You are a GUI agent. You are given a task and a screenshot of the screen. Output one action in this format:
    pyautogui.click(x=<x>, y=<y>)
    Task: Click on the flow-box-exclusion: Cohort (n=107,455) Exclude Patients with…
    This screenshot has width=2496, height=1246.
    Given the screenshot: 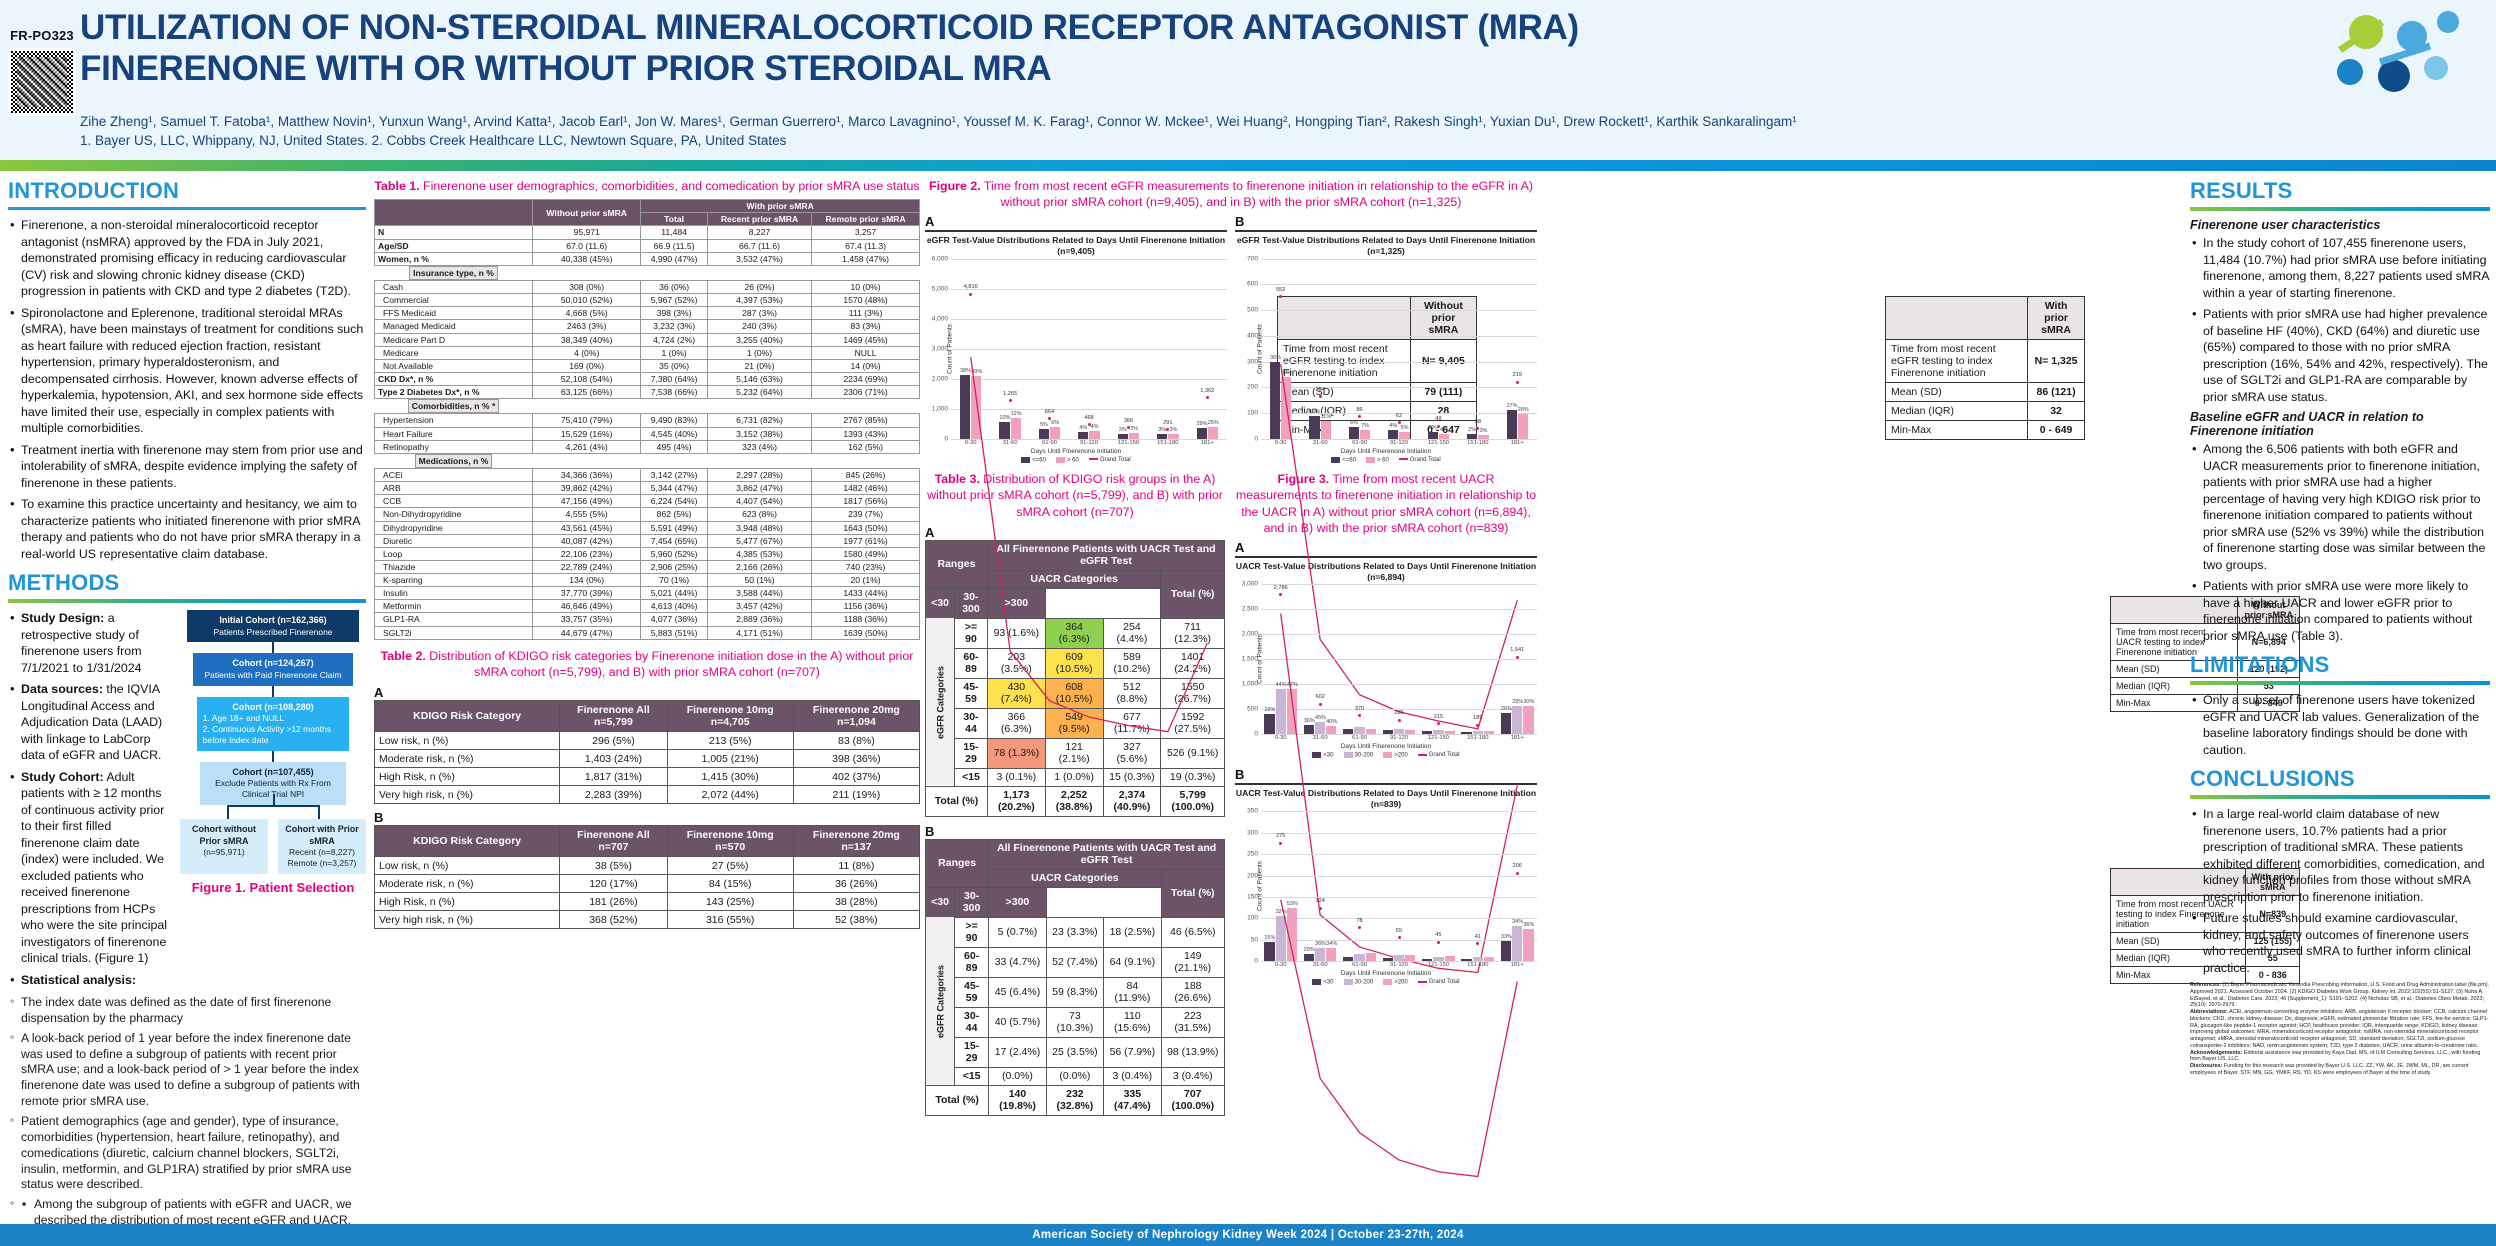 What is the action you would take?
    pyautogui.click(x=273, y=783)
    